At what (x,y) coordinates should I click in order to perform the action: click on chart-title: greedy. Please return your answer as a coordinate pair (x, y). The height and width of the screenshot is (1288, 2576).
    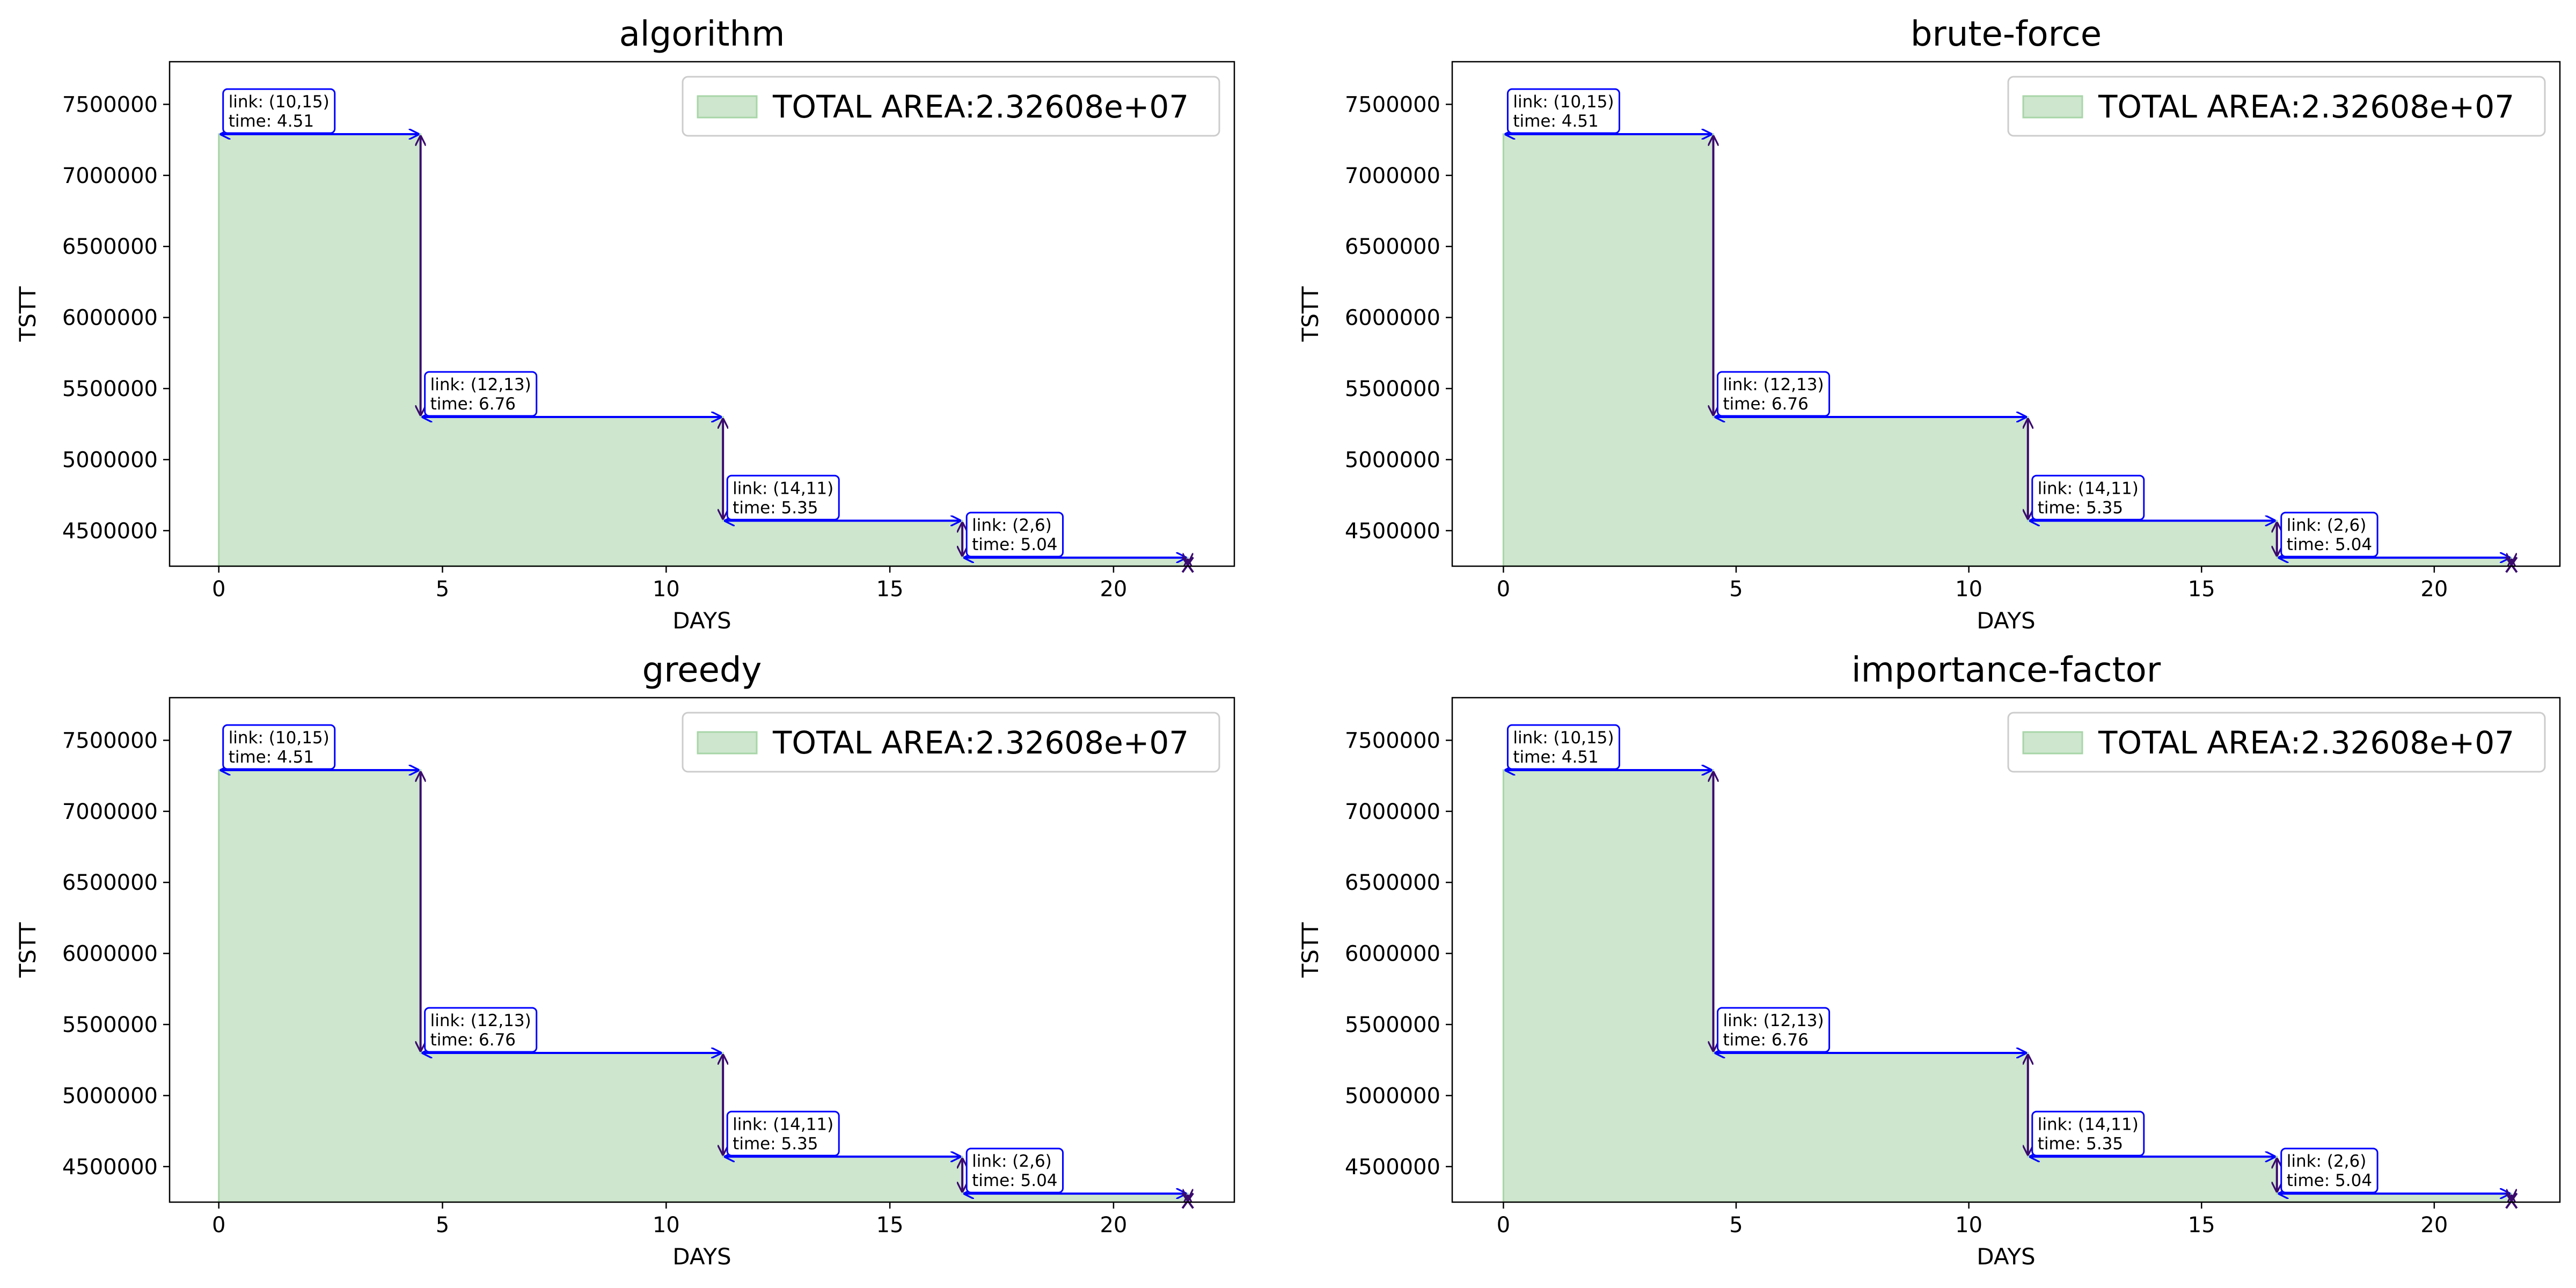
    Looking at the image, I should click on (702, 670).